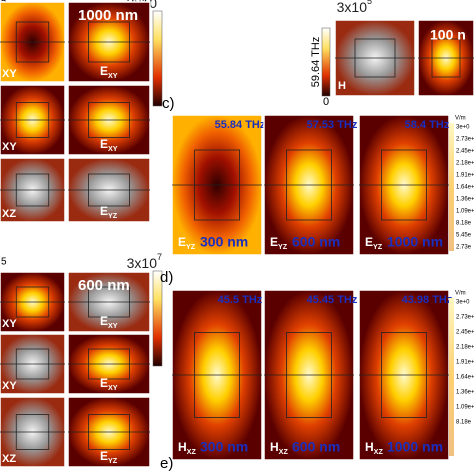  Describe the element at coordinates (448, 35) in the screenshot. I see `size-label: 100 n` at that location.